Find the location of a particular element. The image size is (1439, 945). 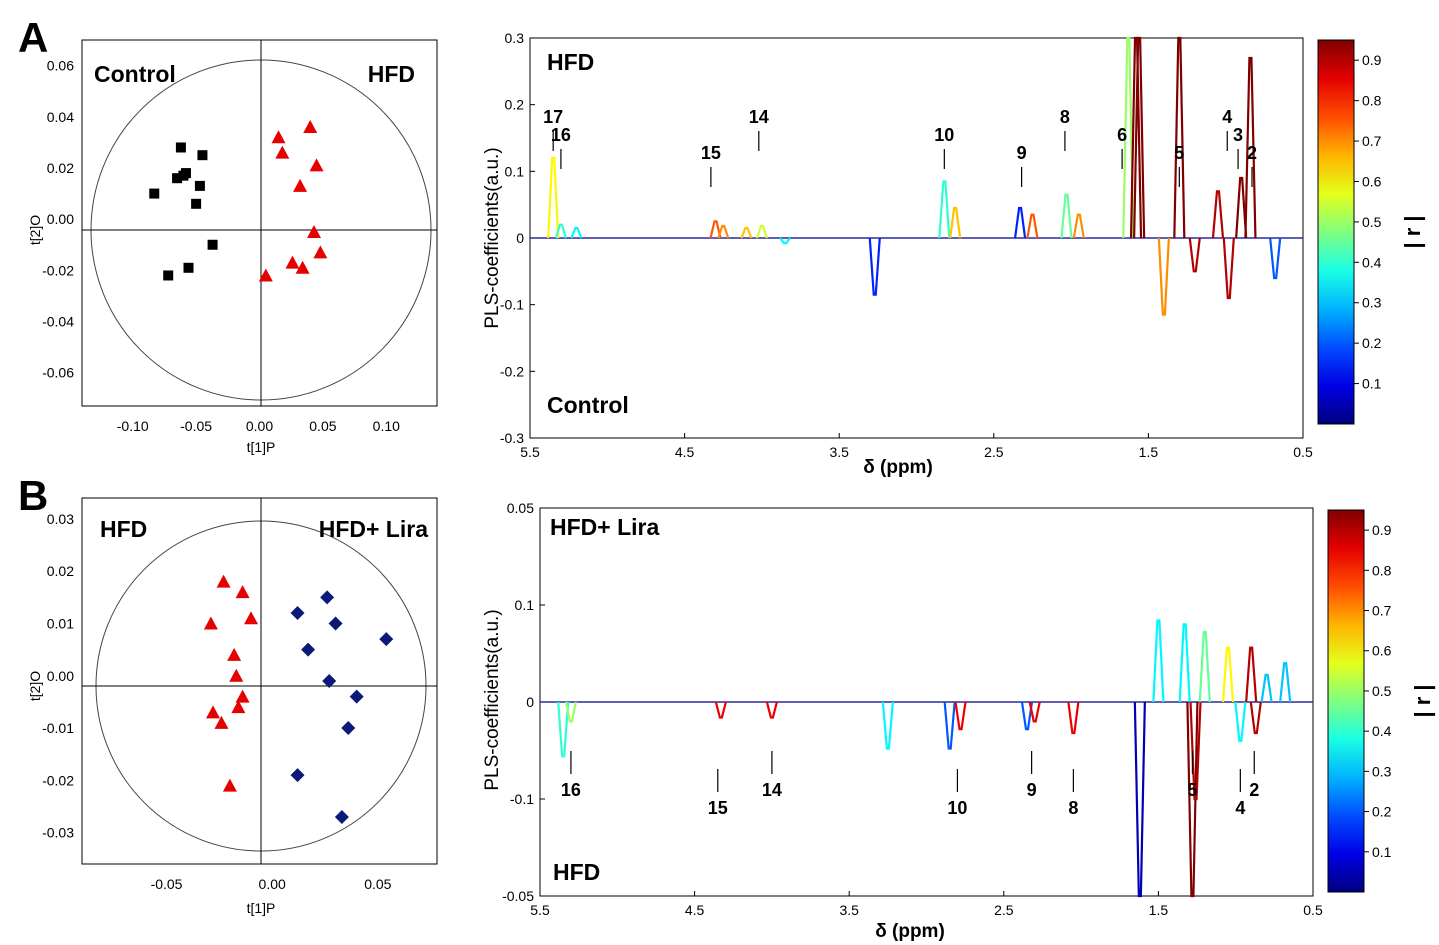

spectrum-a-xlabel: δ (ppm) is located at coordinates (898, 467).